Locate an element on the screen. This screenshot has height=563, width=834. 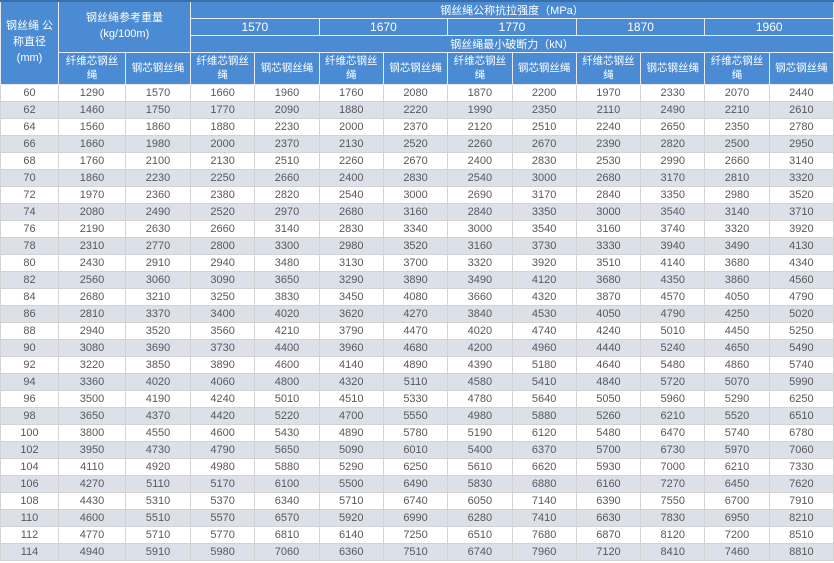
value-cell: 5830 is located at coordinates (480, 484).